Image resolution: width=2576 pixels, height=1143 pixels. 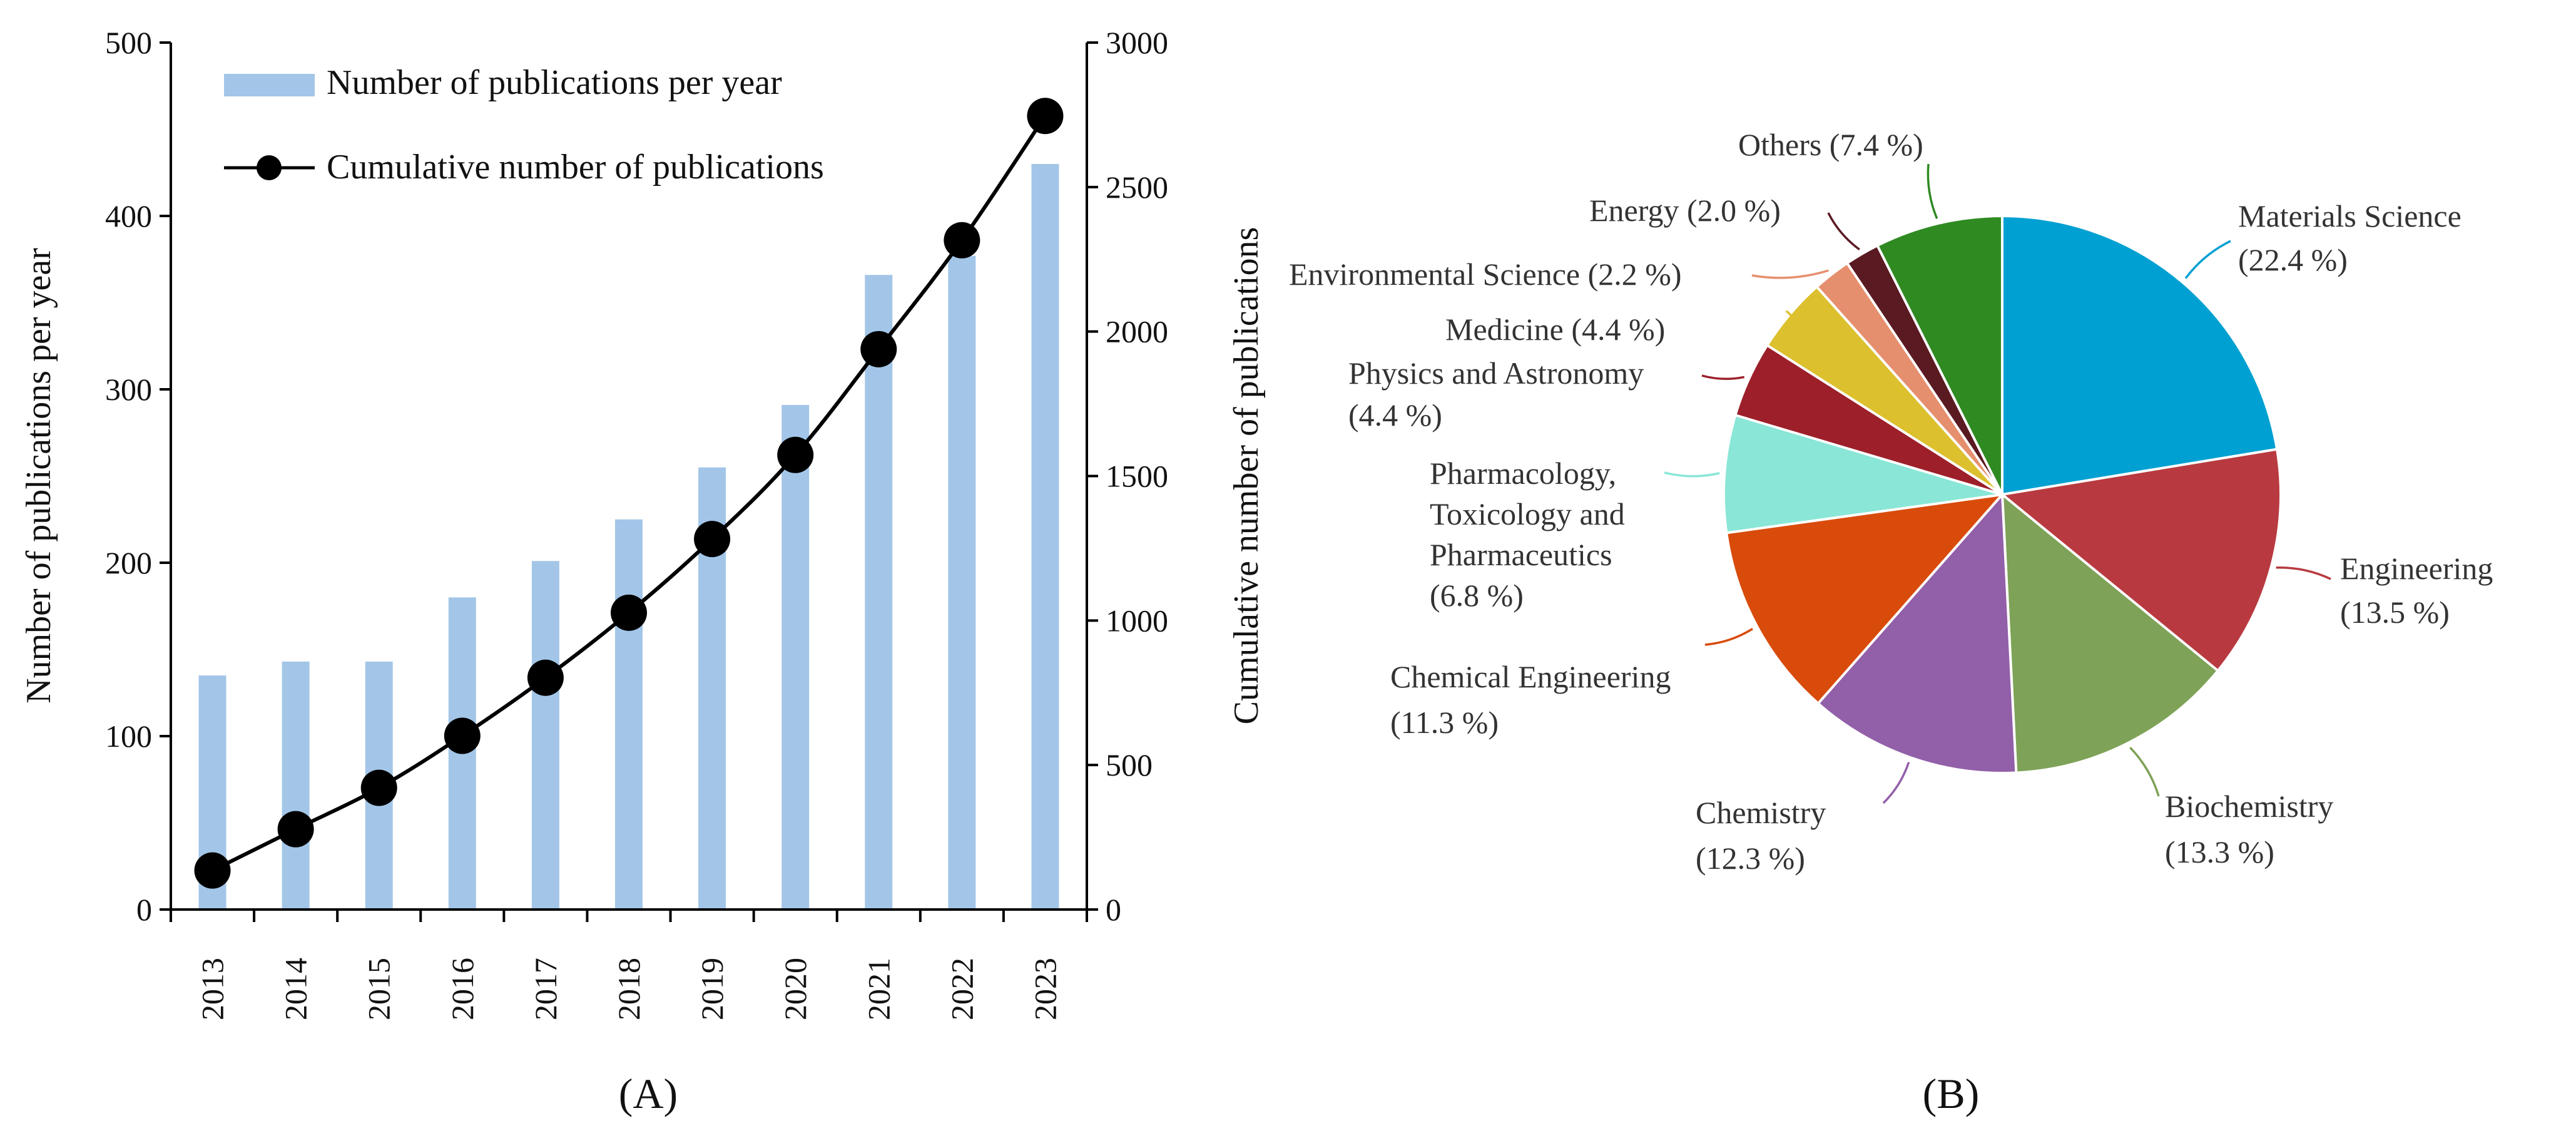 What do you see at coordinates (545, 677) in the screenshot?
I see `point-2017` at bounding box center [545, 677].